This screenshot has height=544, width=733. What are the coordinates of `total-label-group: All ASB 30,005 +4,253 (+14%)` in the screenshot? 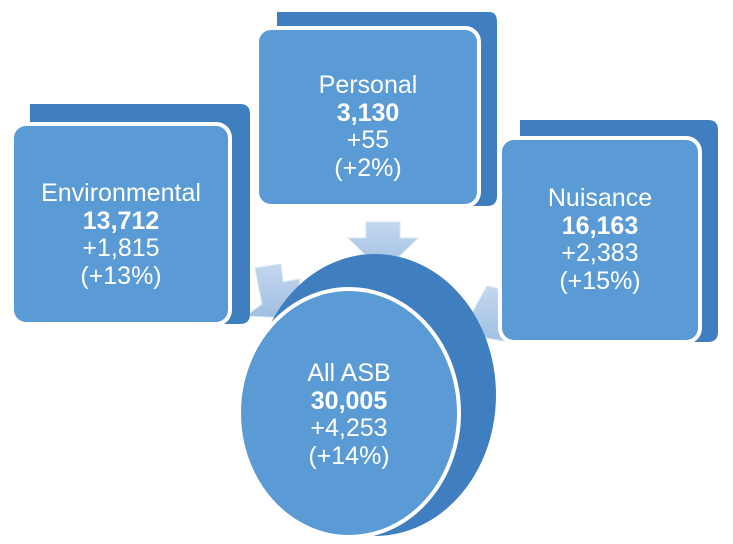 It's located at (349, 414).